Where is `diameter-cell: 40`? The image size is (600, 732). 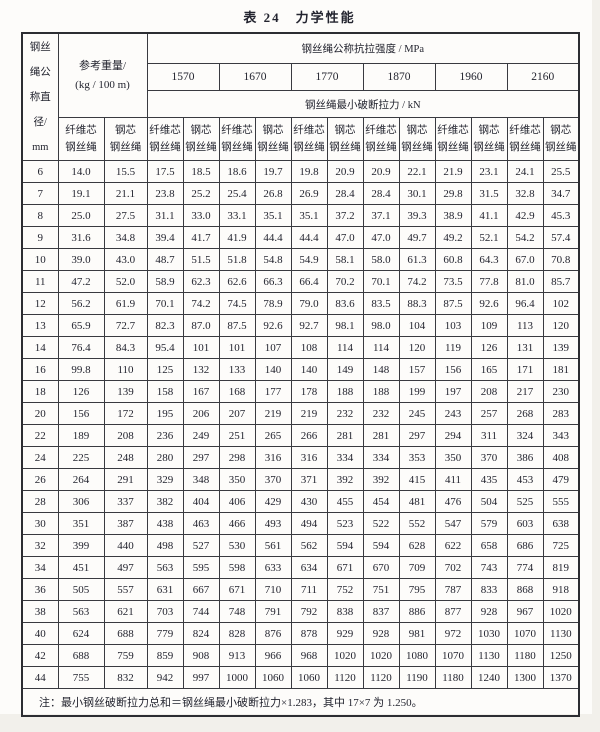 diameter-cell: 40 is located at coordinates (40, 633).